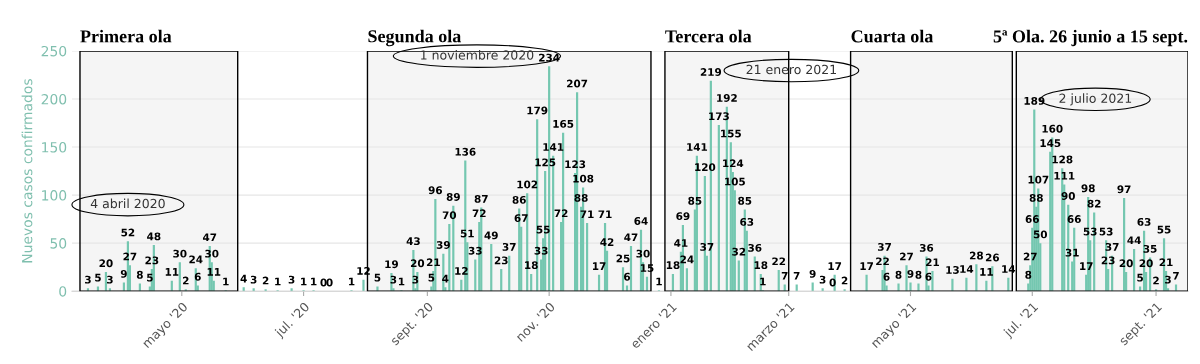  I want to click on data-label: 19, so click(392, 264).